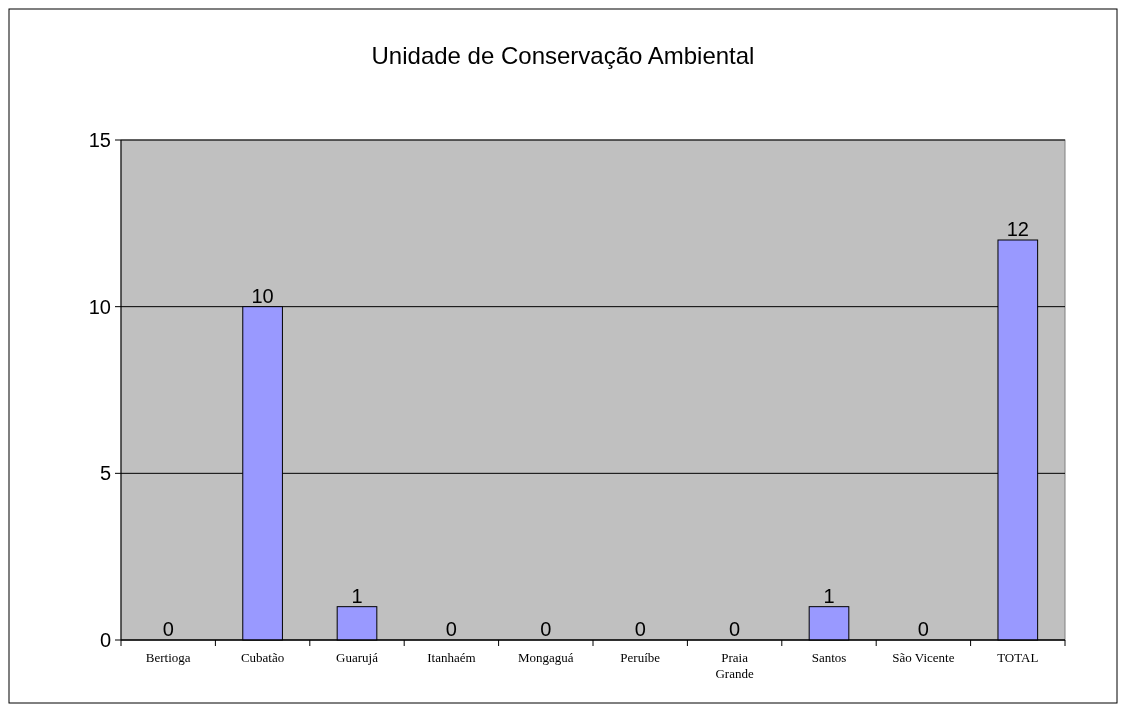 Image resolution: width=1126 pixels, height=712 pixels. Describe the element at coordinates (99, 306) in the screenshot. I see `y-tick-label: 10` at that location.